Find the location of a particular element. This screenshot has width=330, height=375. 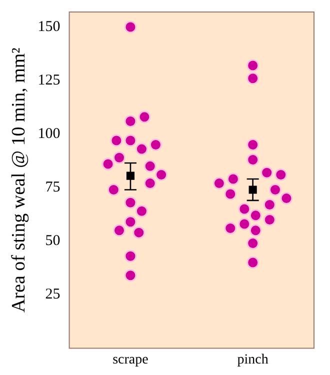

y-tick-label: 125 is located at coordinates (49, 80).